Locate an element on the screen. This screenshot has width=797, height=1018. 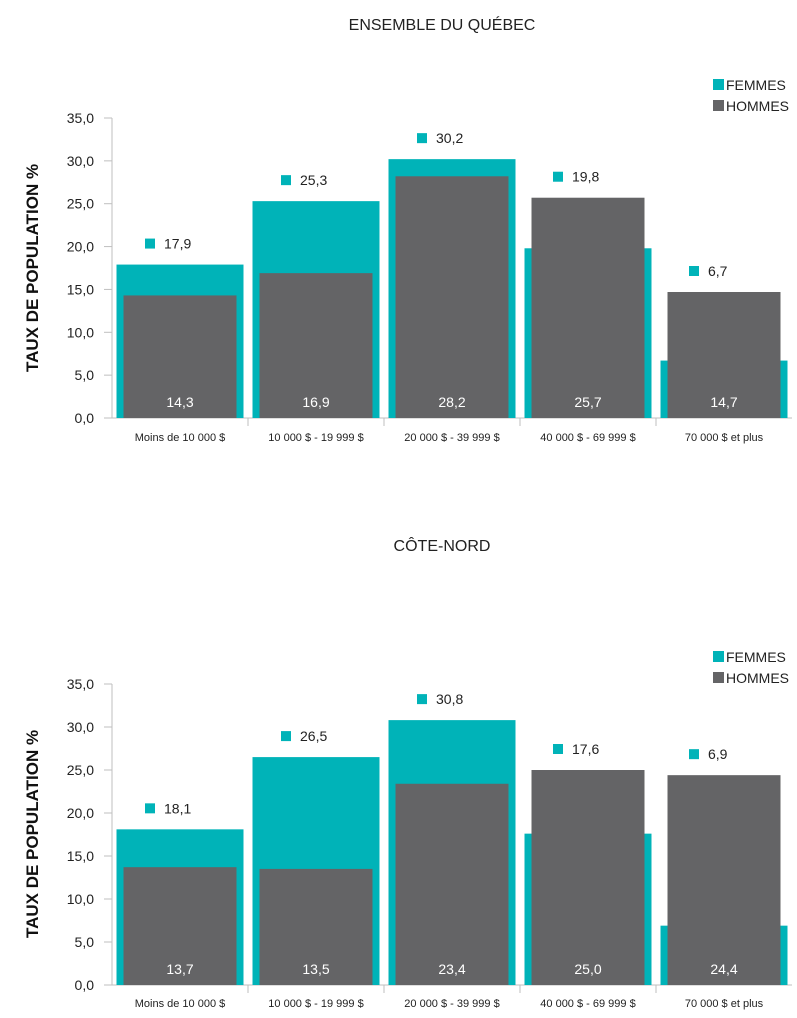
data-label-femmes: 18,1 is located at coordinates (177, 808).